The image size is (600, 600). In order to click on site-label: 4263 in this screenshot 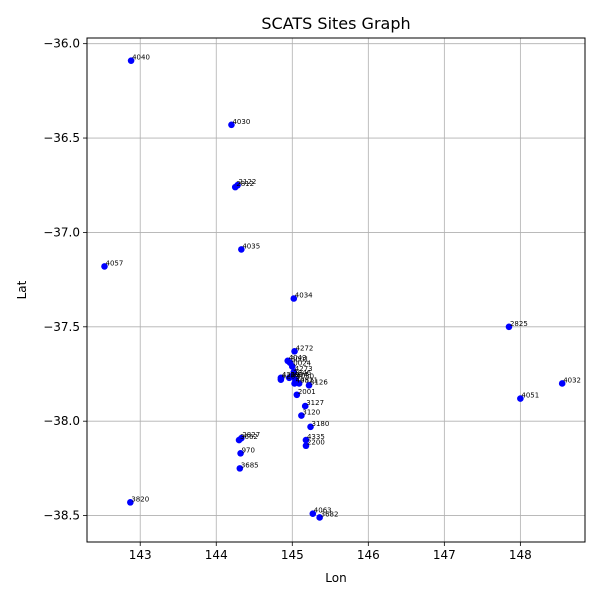, I will do `click(291, 377)`.